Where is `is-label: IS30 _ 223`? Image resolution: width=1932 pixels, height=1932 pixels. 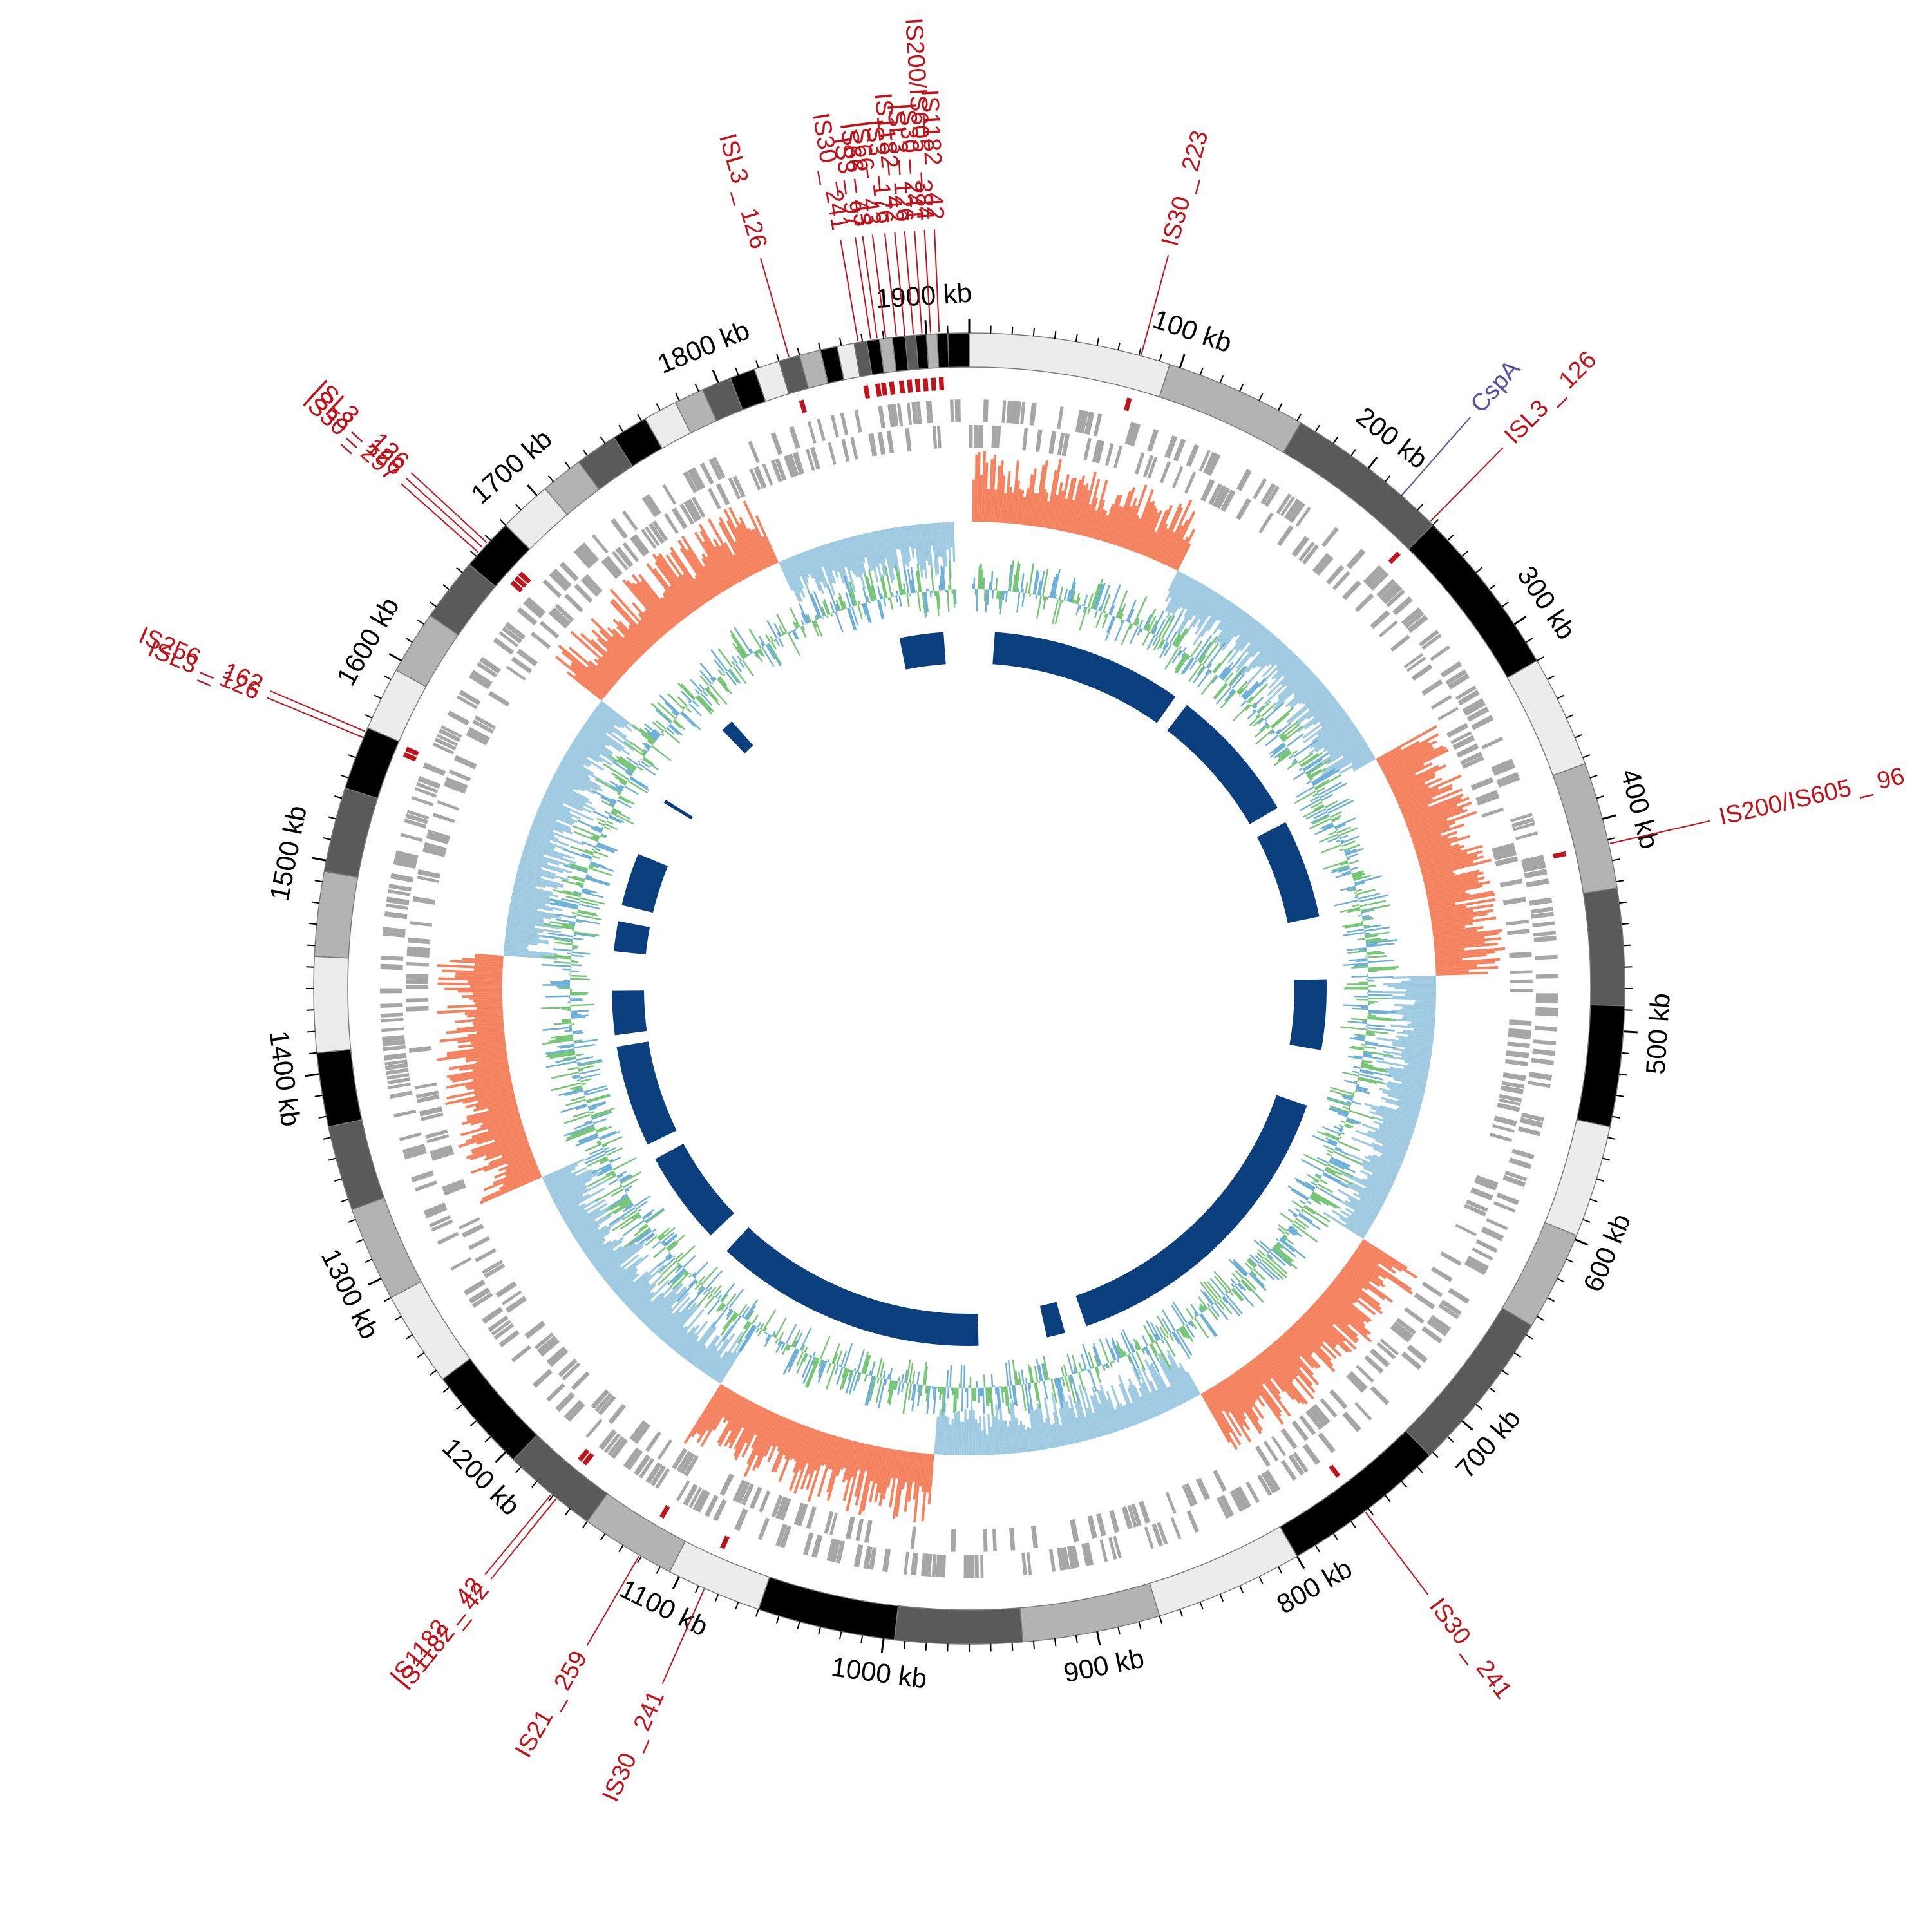
is-label: IS30 _ 223 is located at coordinates (1186, 189).